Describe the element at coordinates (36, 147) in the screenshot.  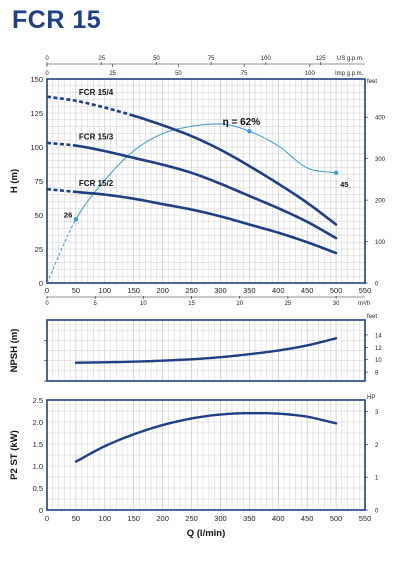
I see `head-y-tick-label: 100` at that location.